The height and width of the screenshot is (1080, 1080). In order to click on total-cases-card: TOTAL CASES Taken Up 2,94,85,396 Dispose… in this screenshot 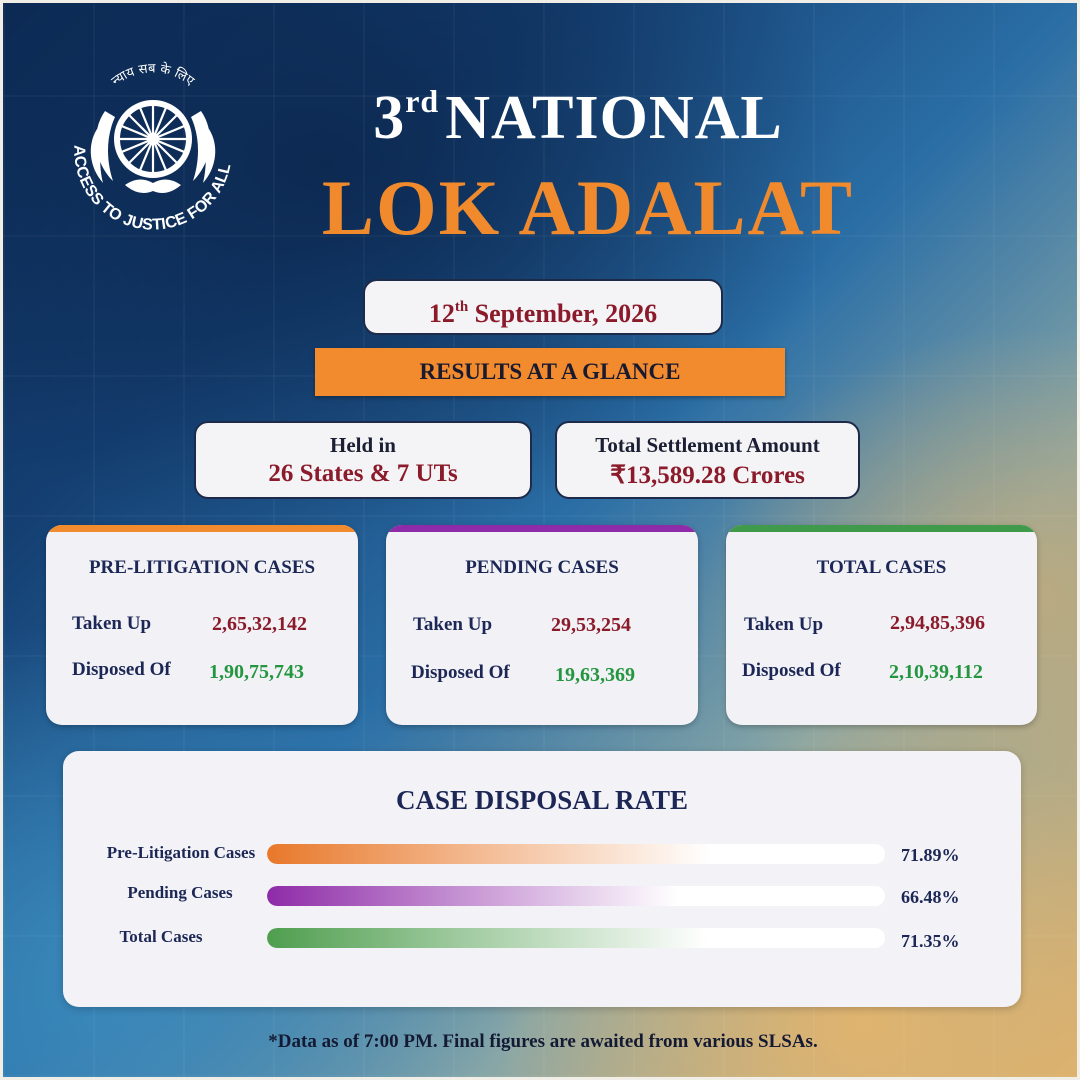, I will do `click(881, 625)`.